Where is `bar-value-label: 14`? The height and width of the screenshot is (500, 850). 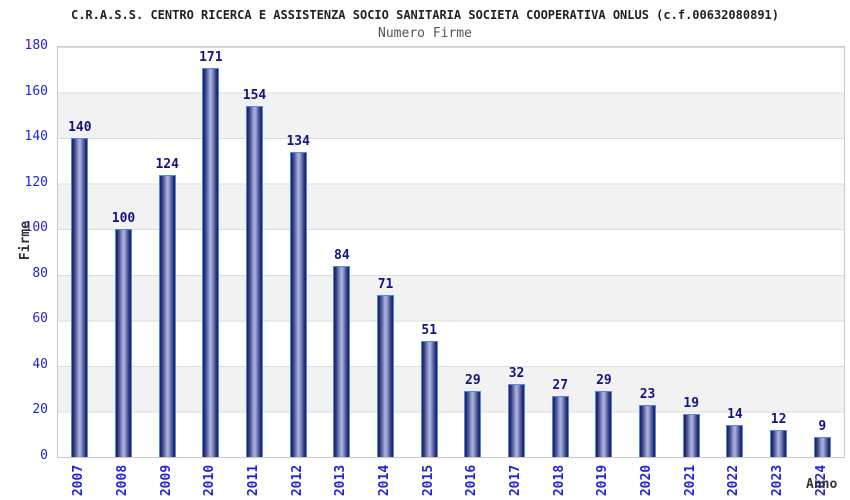
bar-value-label: 14 is located at coordinates (735, 415).